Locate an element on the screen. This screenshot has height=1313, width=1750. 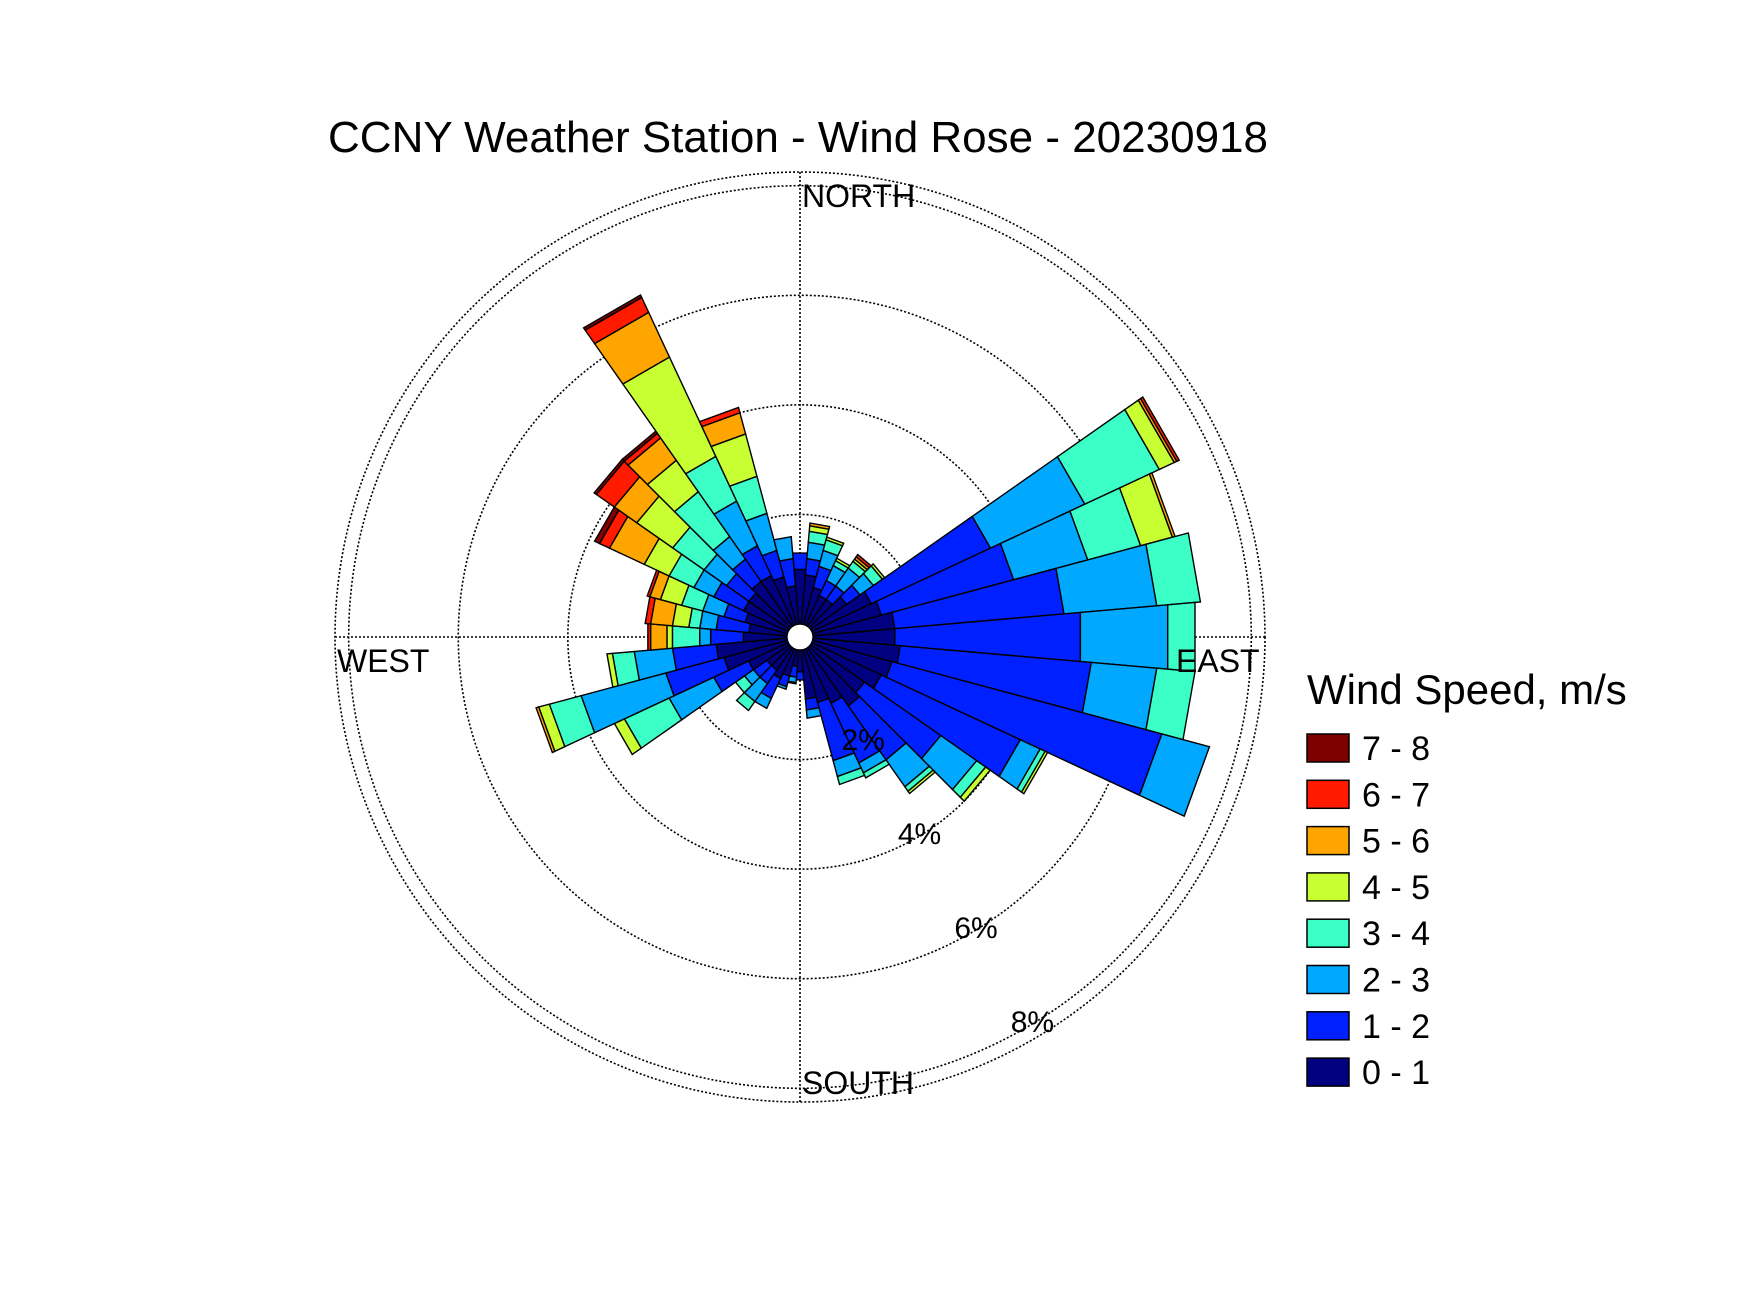
legend-items: 7 - 8 6 - 7 5 - 6 4 - 5 3 - 4 2 - 3 1 - 2 0 - 1 is located at coordinates (1368, 911).